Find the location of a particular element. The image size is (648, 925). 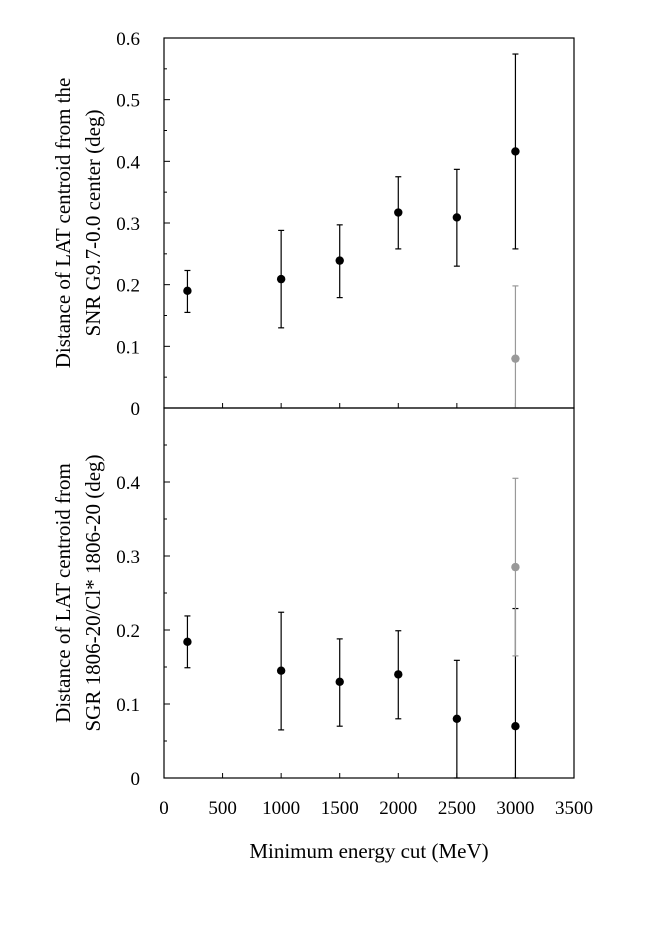

x-tick-label: 3000 is located at coordinates (515, 808).